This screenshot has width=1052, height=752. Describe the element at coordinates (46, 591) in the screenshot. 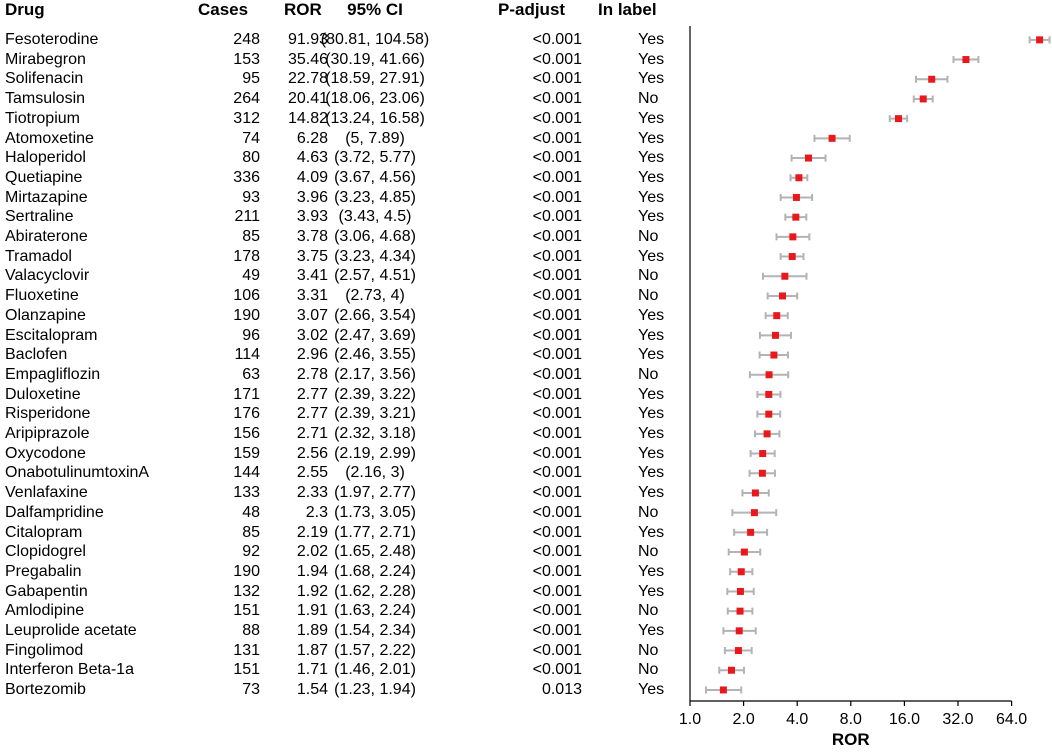

I see `drug-name: Gabapentin` at that location.